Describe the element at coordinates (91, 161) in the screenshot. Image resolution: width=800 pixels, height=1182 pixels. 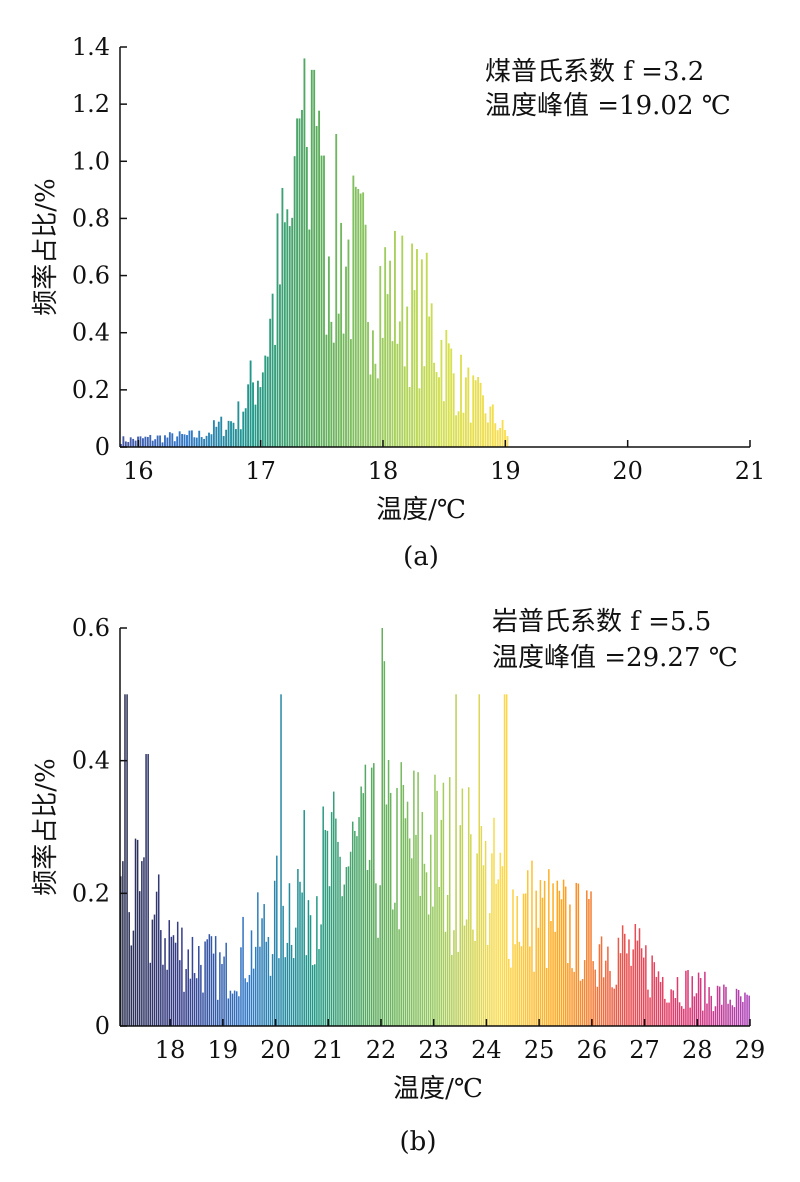
I see `y-tick-label: 1.0` at that location.